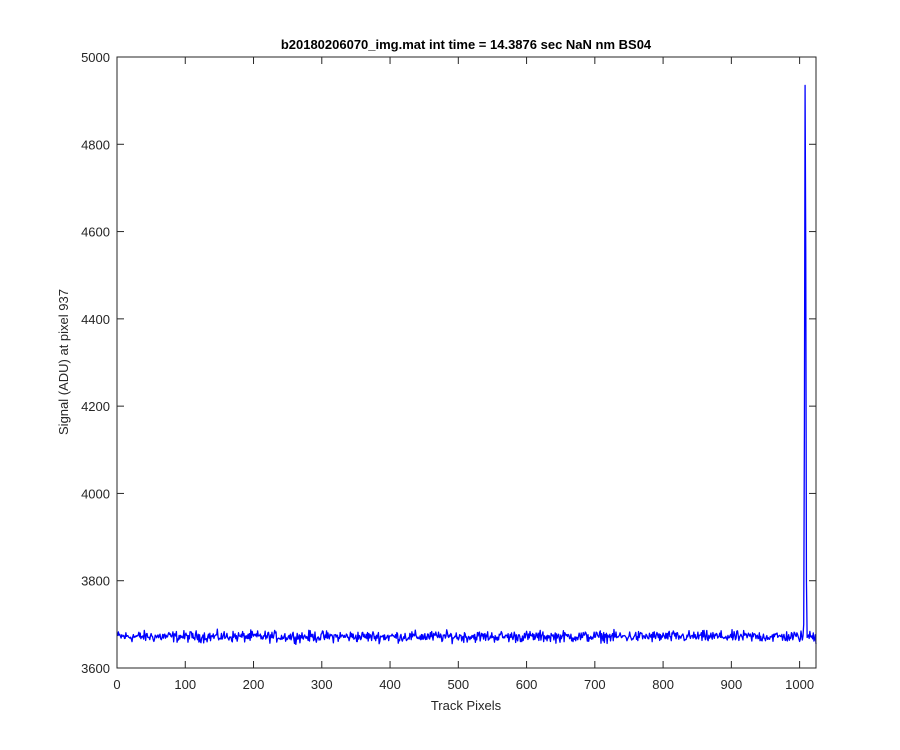  I want to click on x-tick-label: 400, so click(390, 684).